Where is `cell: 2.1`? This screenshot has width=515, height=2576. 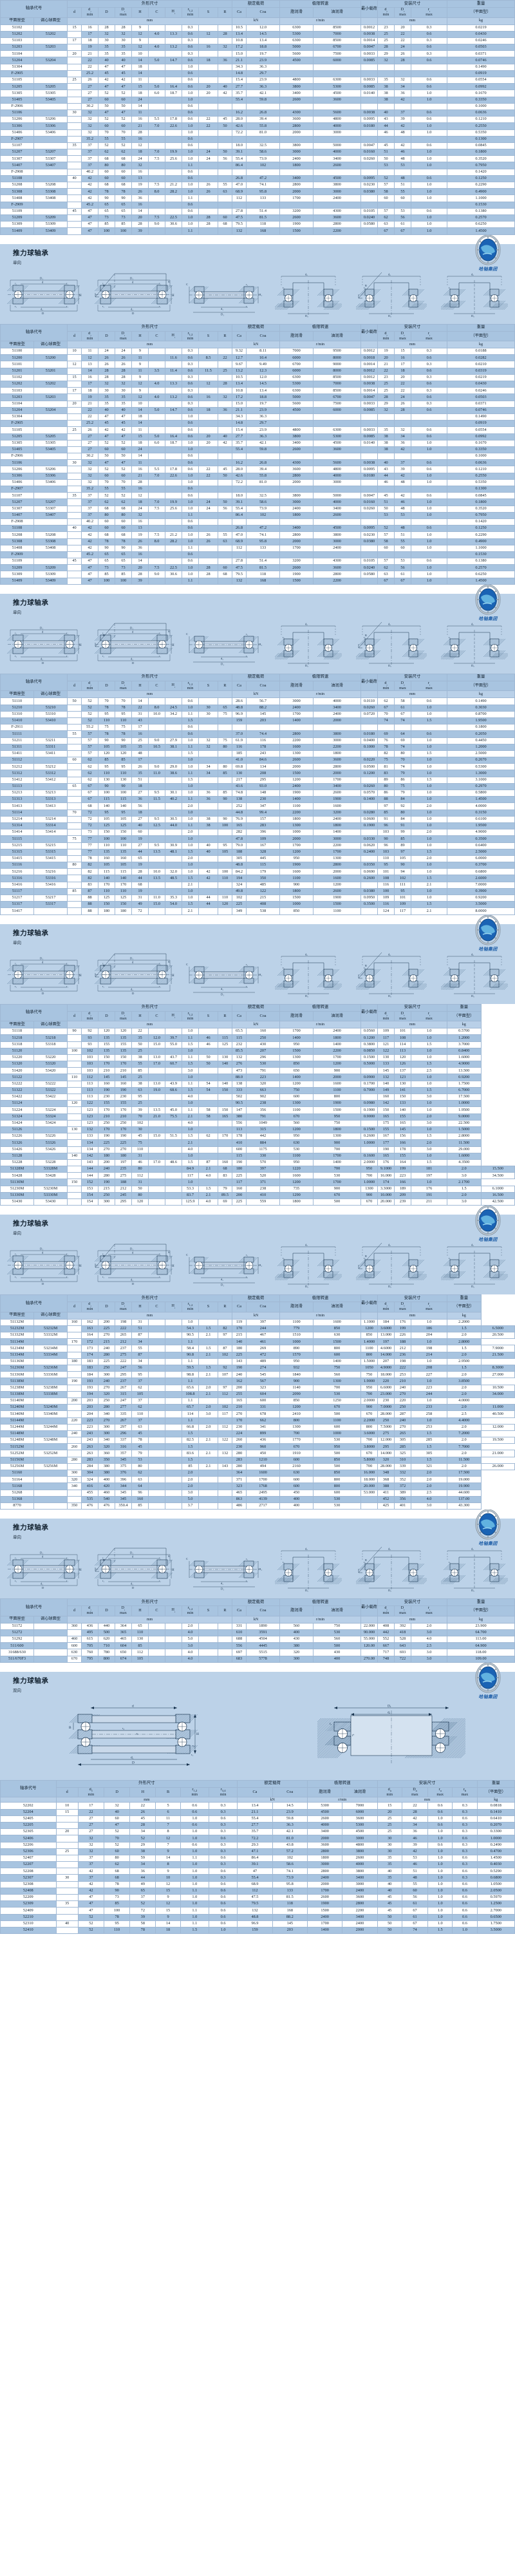 cell: 2.1 is located at coordinates (190, 885).